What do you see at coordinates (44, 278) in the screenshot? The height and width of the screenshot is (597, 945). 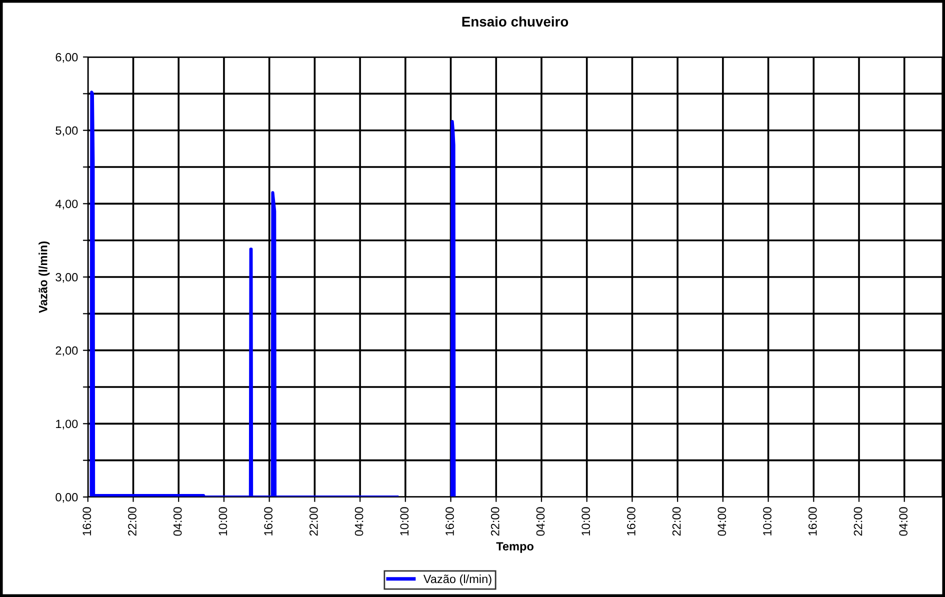 I see `y-axis-title: Vazão (l/min)` at bounding box center [44, 278].